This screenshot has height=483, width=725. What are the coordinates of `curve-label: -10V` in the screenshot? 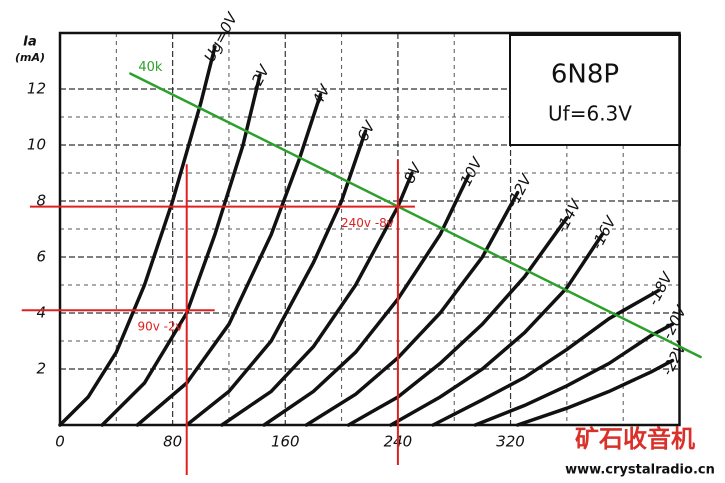 It's located at (470, 173).